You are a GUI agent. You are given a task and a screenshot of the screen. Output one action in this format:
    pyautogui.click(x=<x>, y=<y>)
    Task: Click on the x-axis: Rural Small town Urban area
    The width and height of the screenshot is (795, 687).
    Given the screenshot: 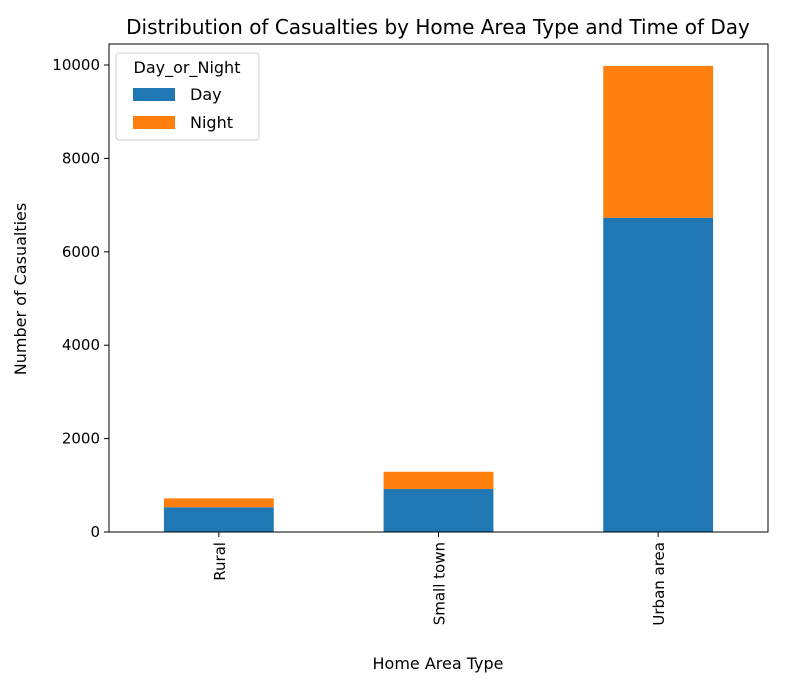 What is the action you would take?
    pyautogui.click(x=439, y=579)
    